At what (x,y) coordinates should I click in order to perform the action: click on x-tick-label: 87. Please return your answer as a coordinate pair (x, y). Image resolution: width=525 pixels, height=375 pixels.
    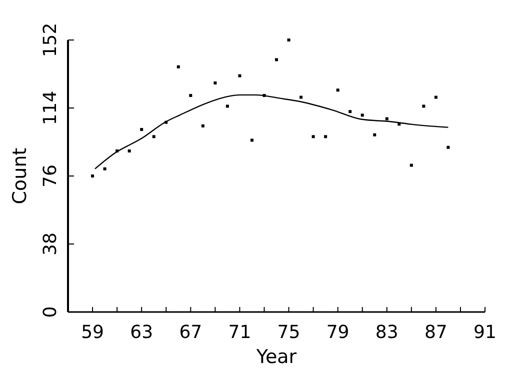
    Looking at the image, I should click on (436, 332).